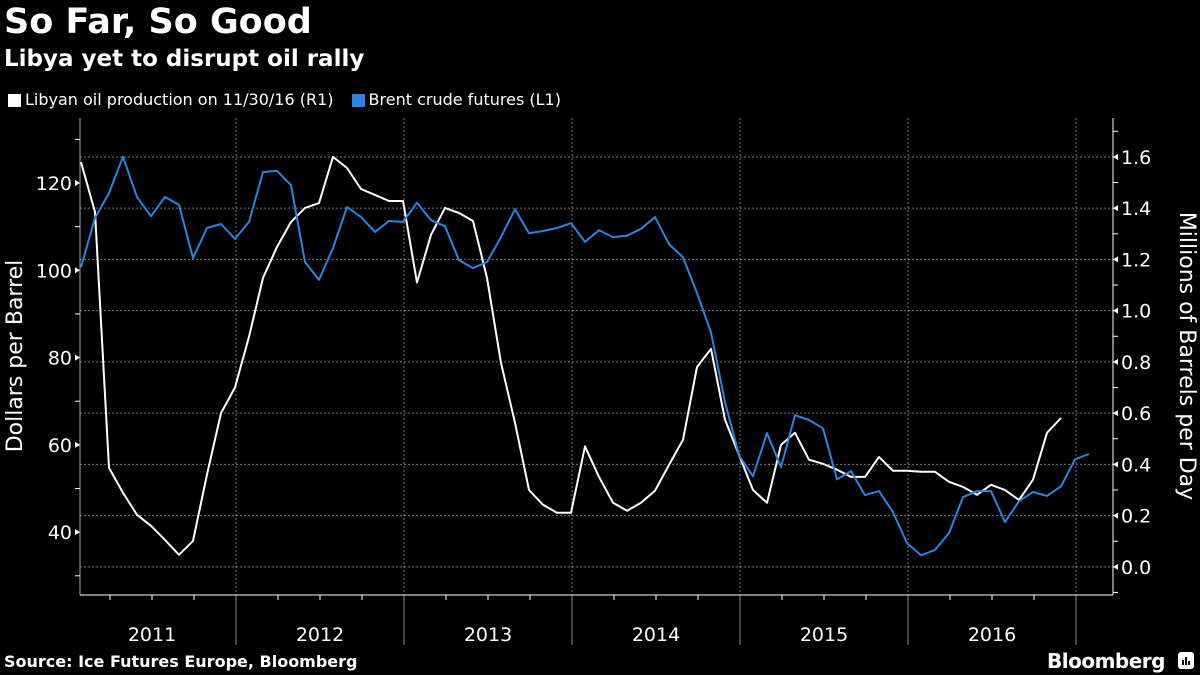  Describe the element at coordinates (1136, 517) in the screenshot. I see `y-right-tick-label: 0.2` at that location.